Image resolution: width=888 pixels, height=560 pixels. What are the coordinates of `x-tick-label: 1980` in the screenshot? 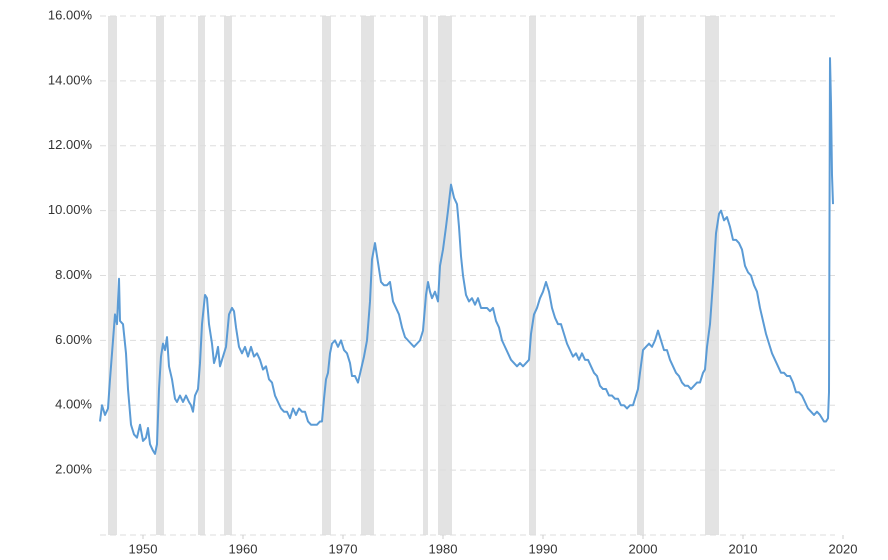 It's located at (443, 548).